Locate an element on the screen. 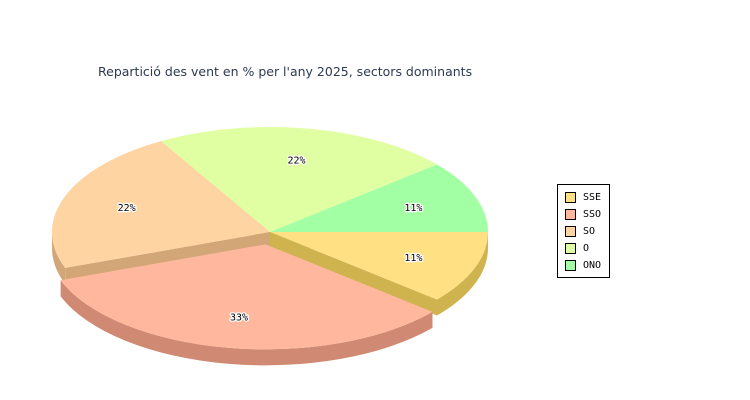 Image resolution: width=750 pixels, height=400 pixels. legend-item-o: O is located at coordinates (583, 248).